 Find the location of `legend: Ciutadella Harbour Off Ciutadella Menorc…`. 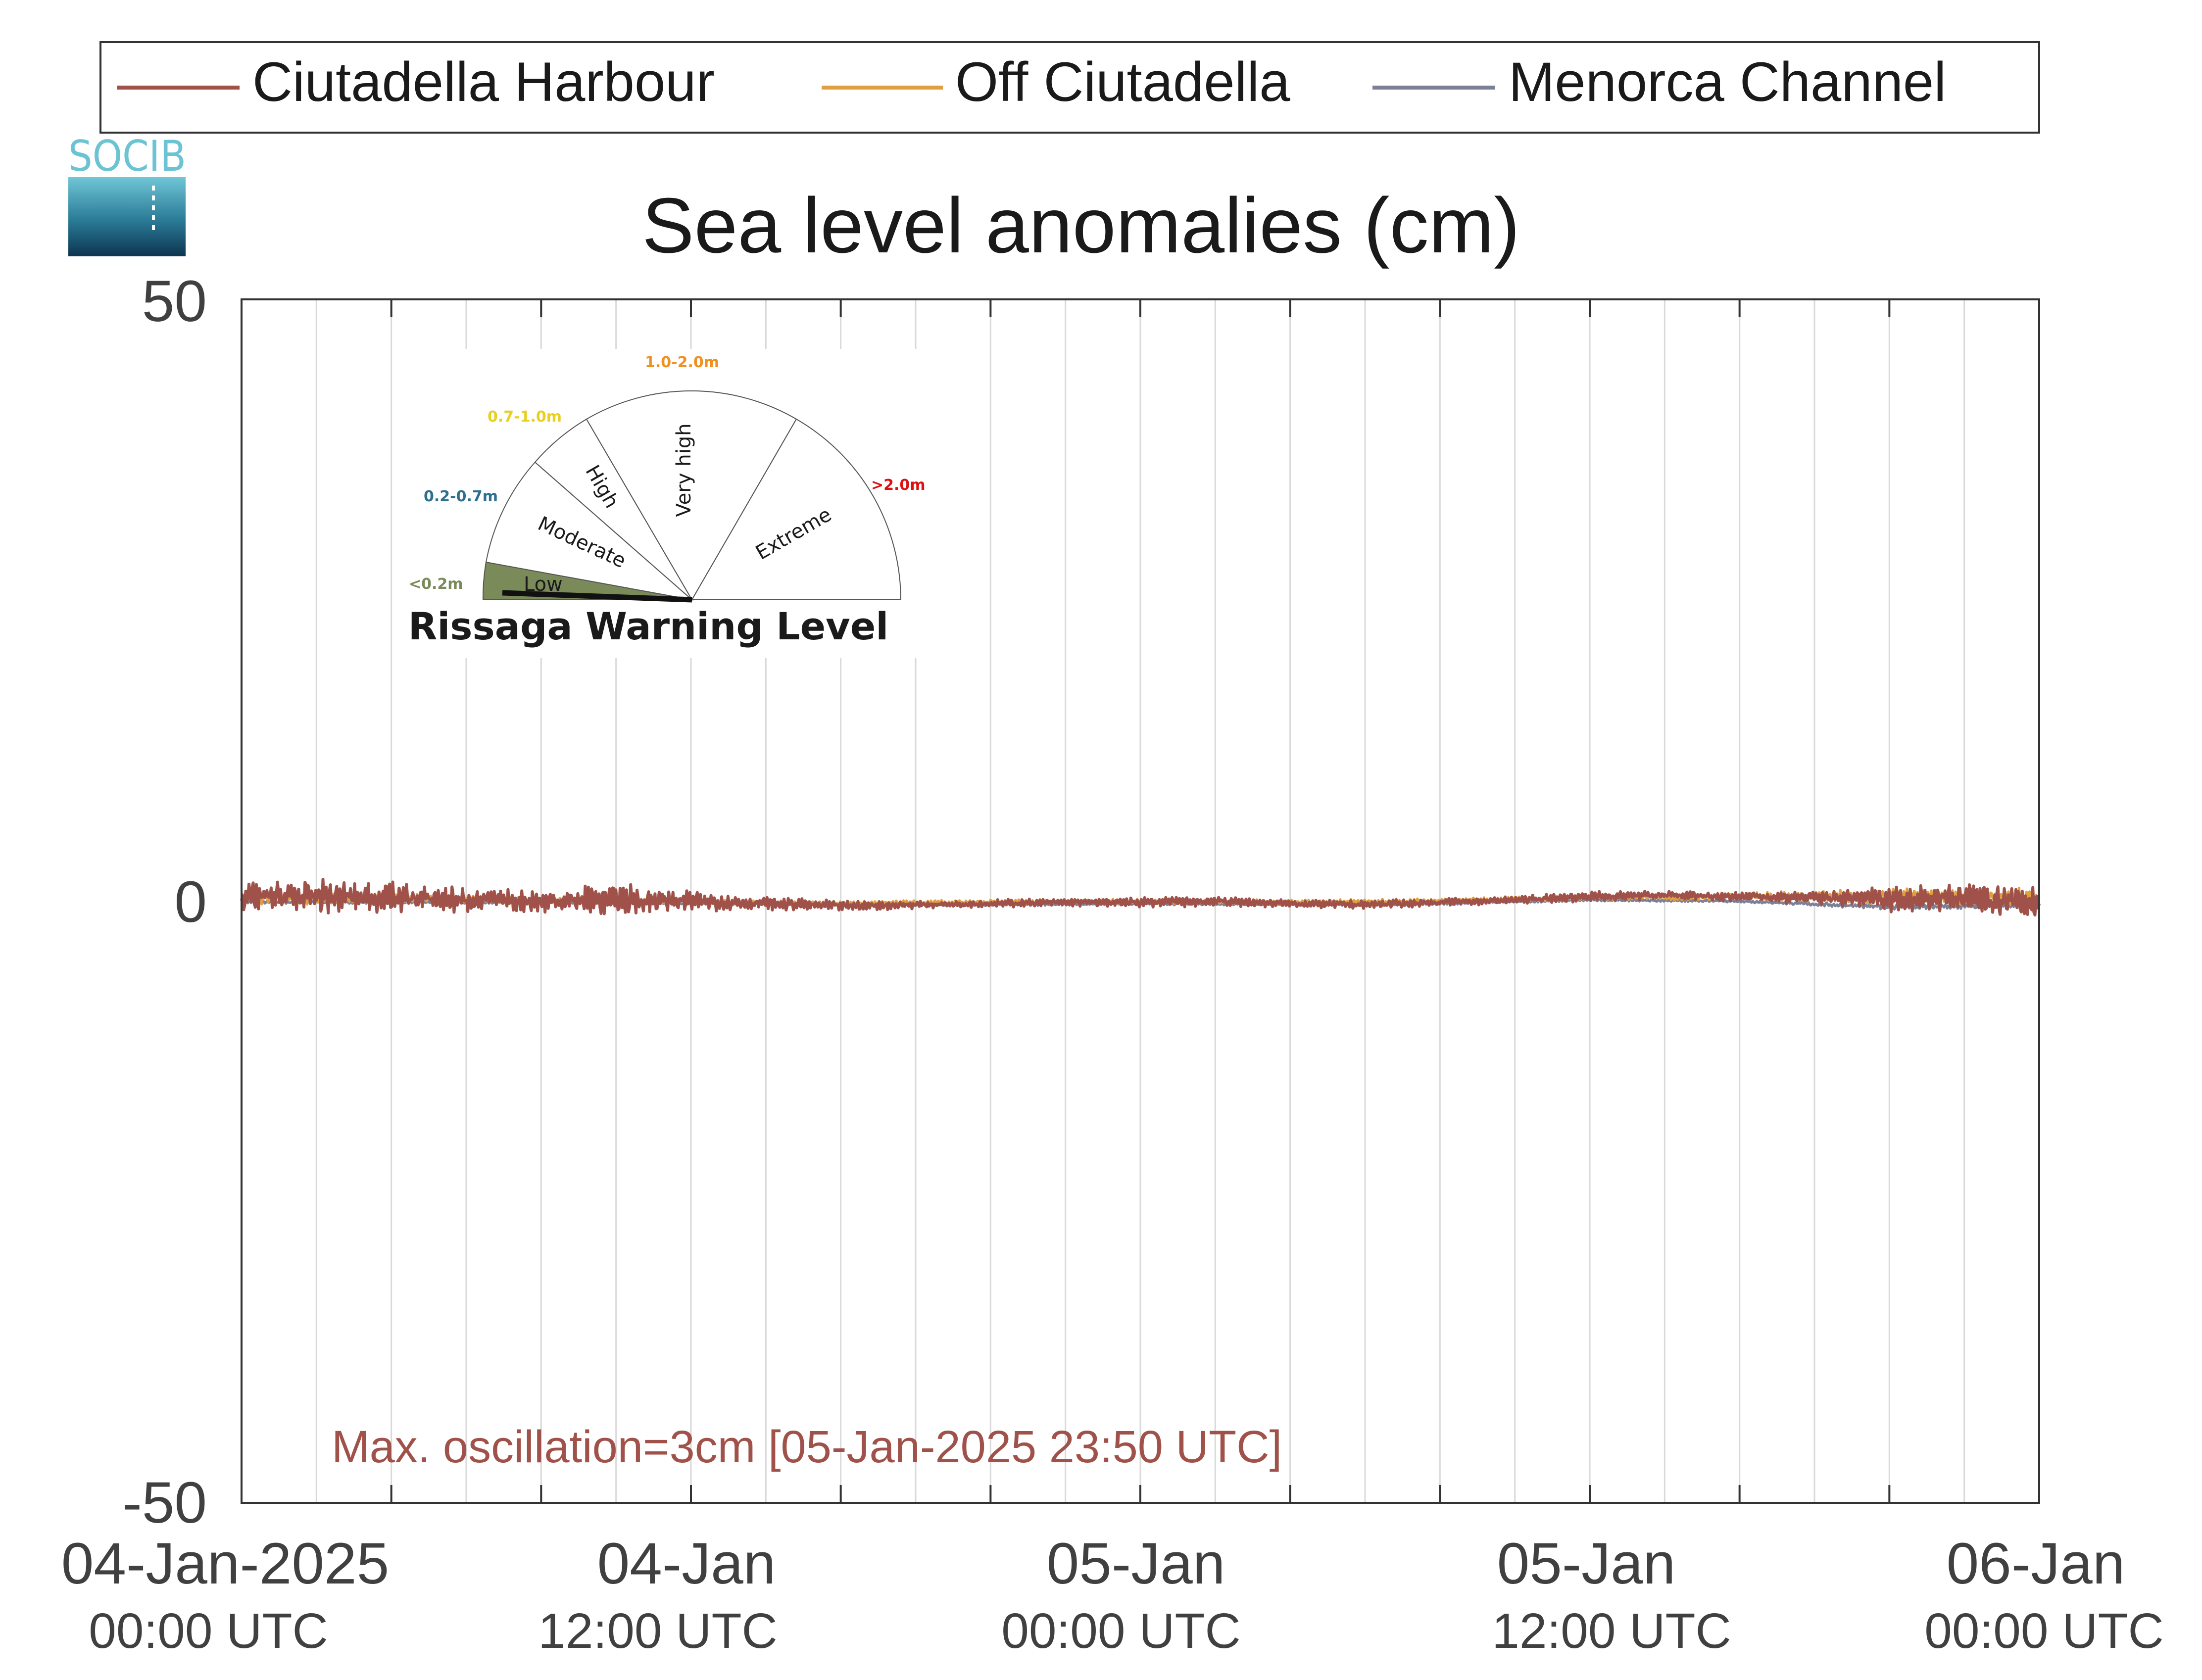

legend: Ciutadella Harbour Off Ciutadella Menorc… is located at coordinates (1070, 88).